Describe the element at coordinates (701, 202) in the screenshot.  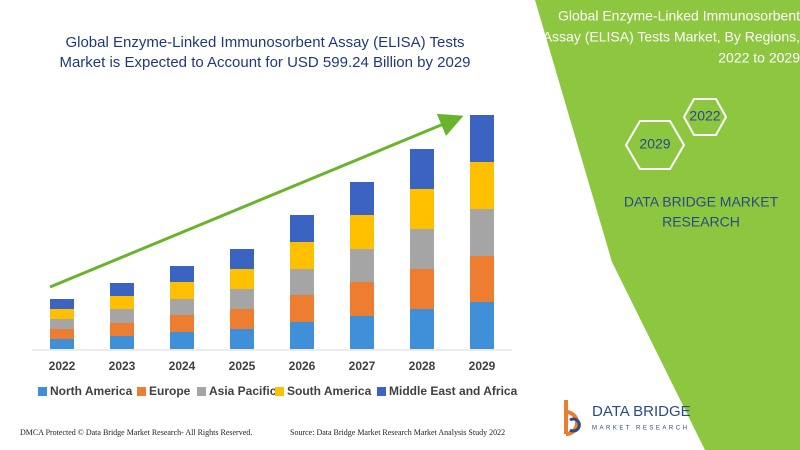
I see `brand-text: DATA BRIDGE MARKET` at that location.